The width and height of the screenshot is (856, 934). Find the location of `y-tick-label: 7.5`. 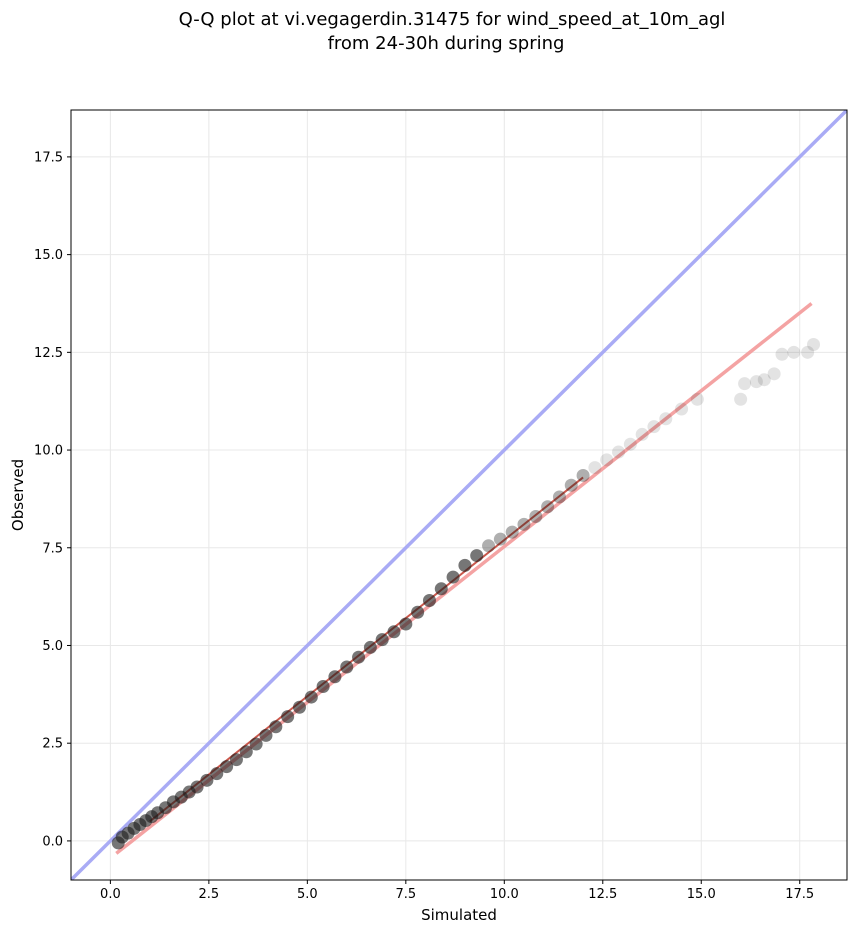

y-tick-label: 7.5 is located at coordinates (52, 548).